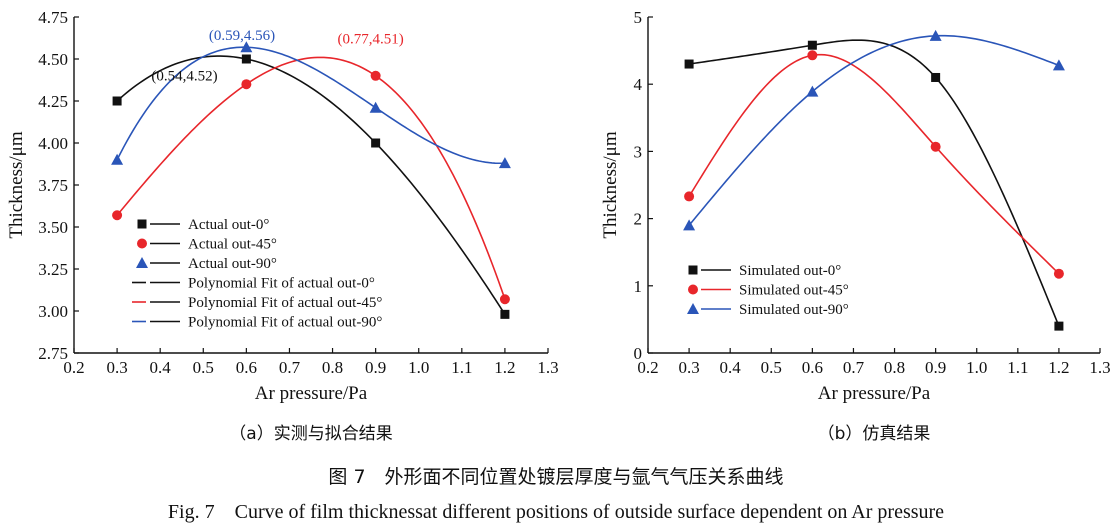 Image resolution: width=1112 pixels, height=532 pixels. What do you see at coordinates (790, 271) in the screenshot?
I see `legend-label: Simulated out-0°` at bounding box center [790, 271].